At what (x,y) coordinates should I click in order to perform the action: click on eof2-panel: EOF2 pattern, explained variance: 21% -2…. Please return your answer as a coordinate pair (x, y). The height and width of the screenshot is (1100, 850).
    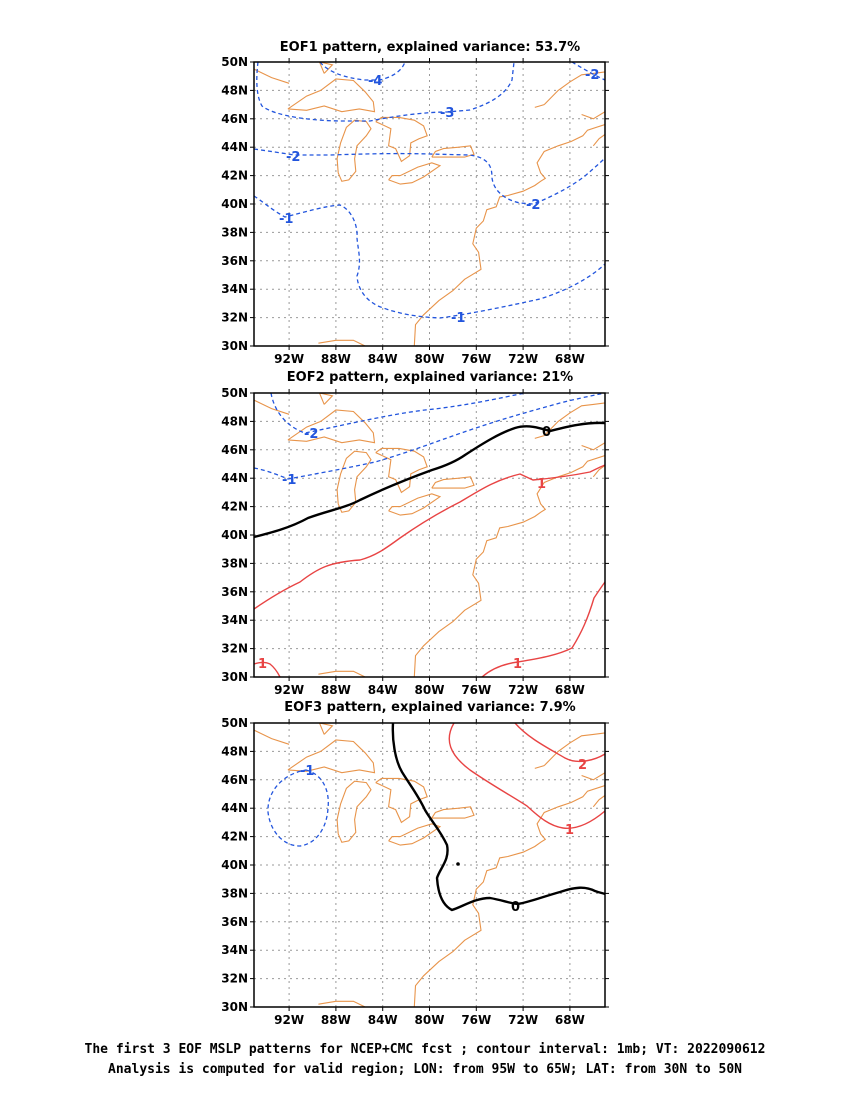
    Looking at the image, I should click on (415, 533).